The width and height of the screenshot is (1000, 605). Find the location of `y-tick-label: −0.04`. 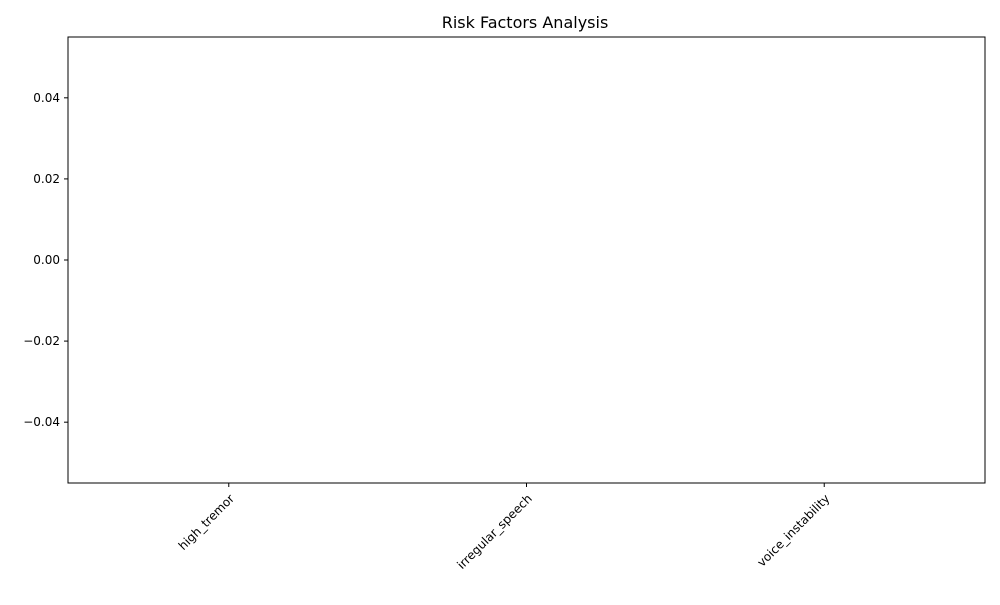

y-tick-label: −0.04 is located at coordinates (41, 422).